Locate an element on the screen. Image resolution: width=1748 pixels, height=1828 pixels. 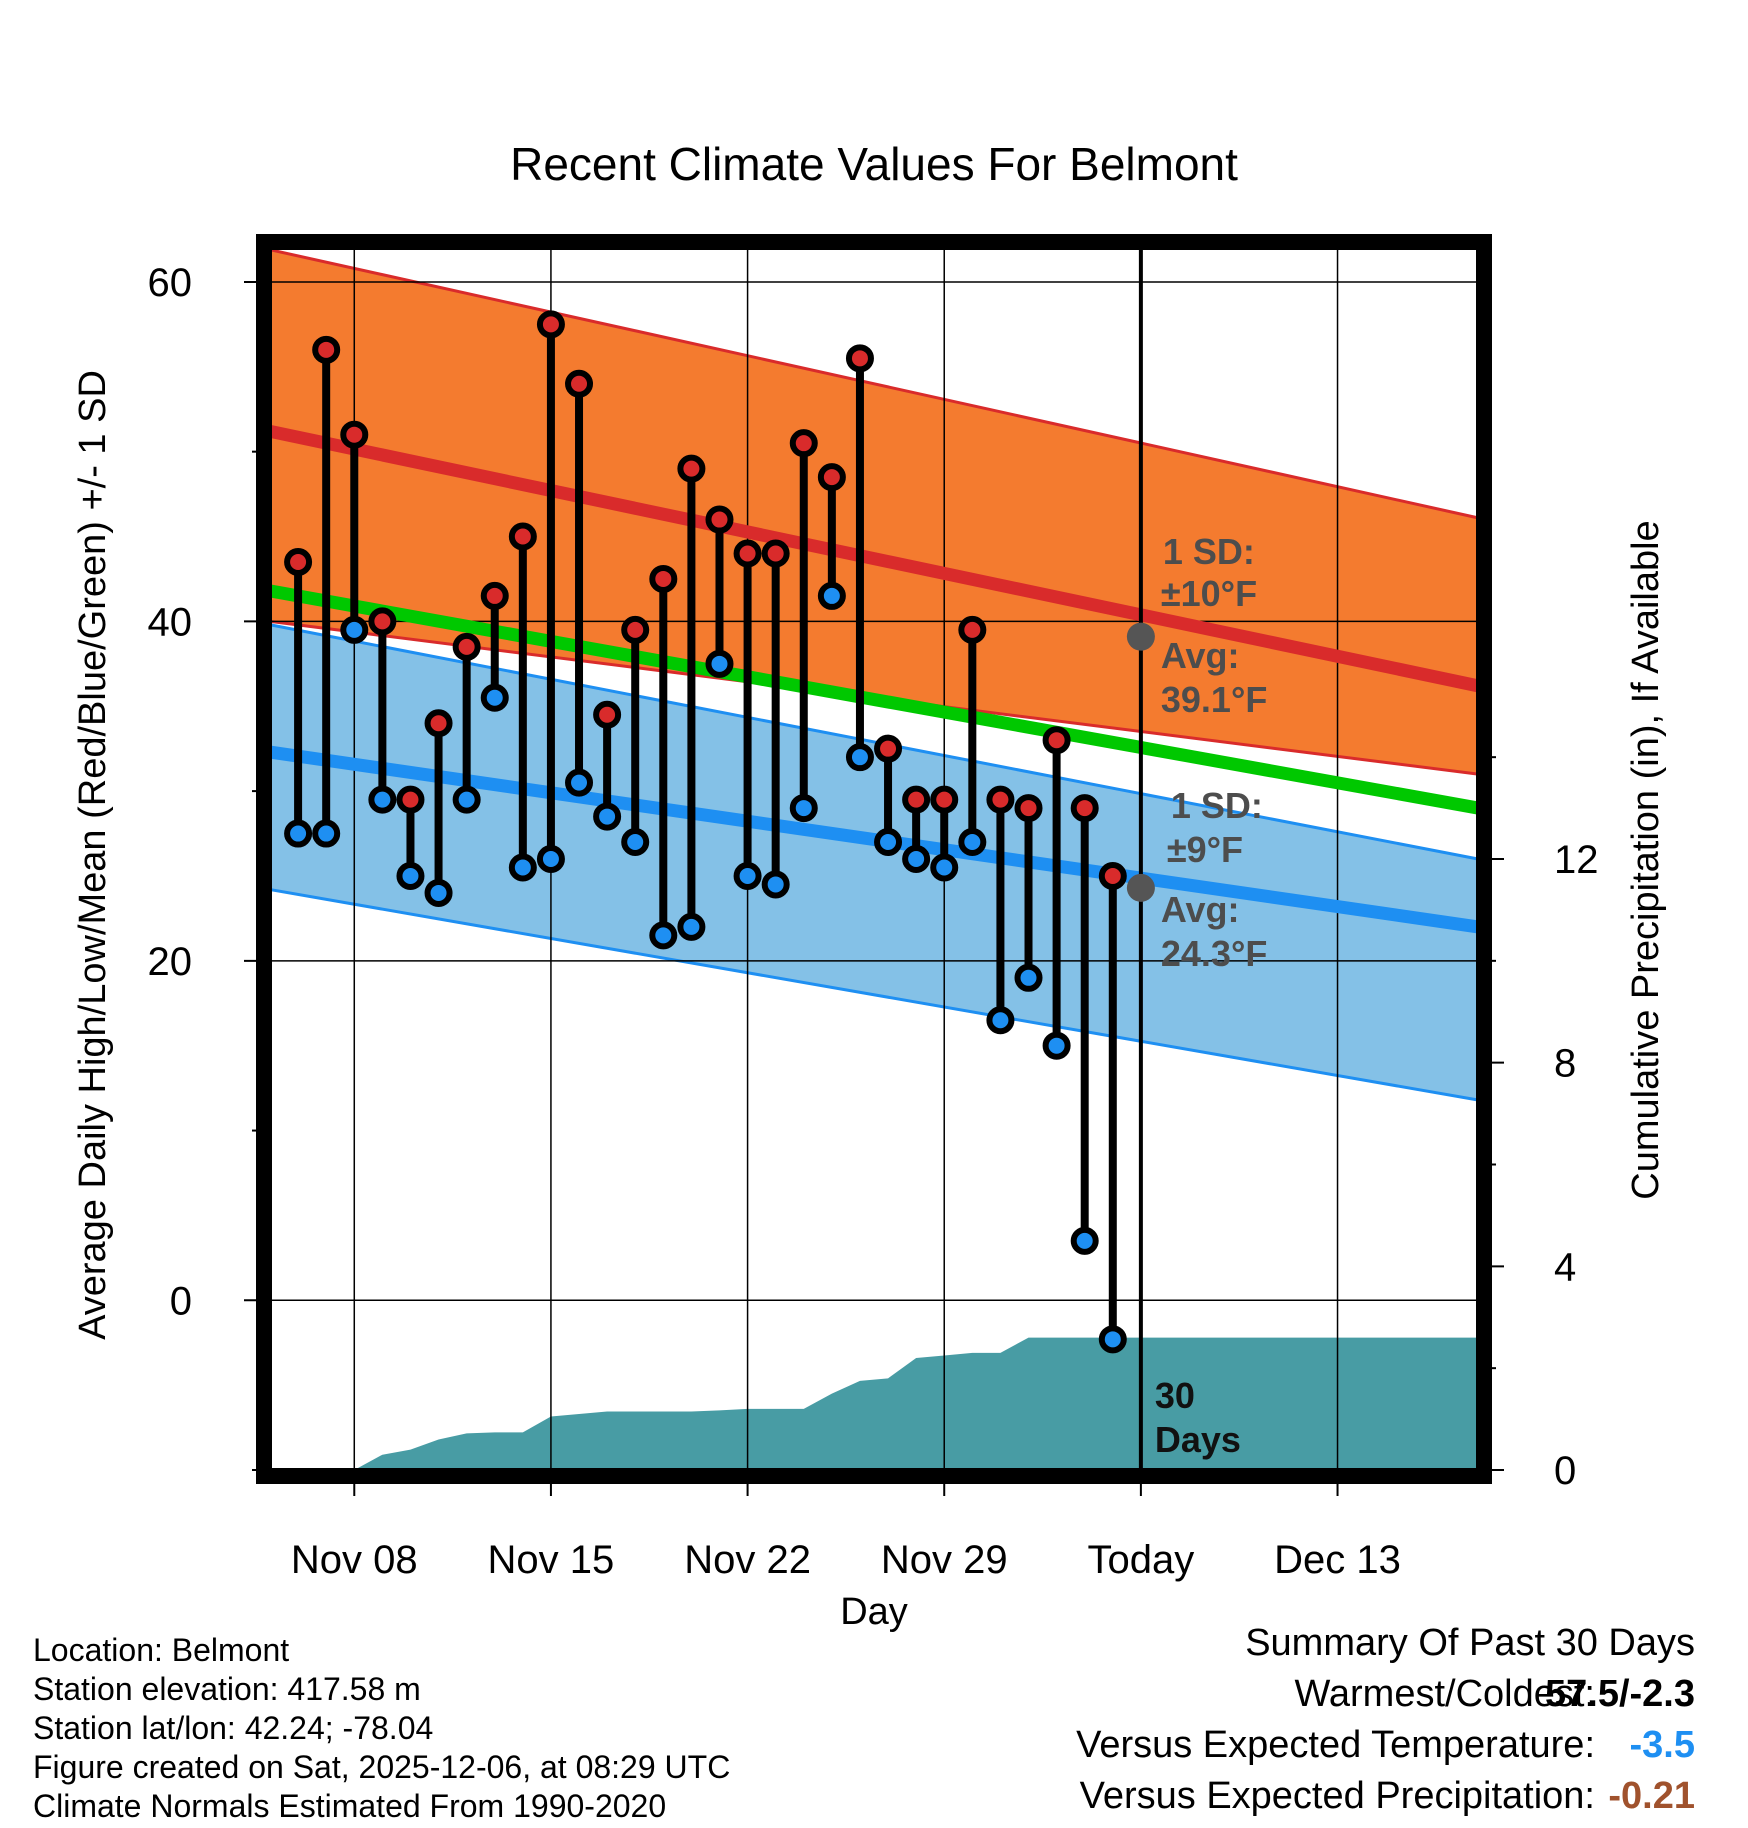
low-lower-edge is located at coordinates (874, 995).